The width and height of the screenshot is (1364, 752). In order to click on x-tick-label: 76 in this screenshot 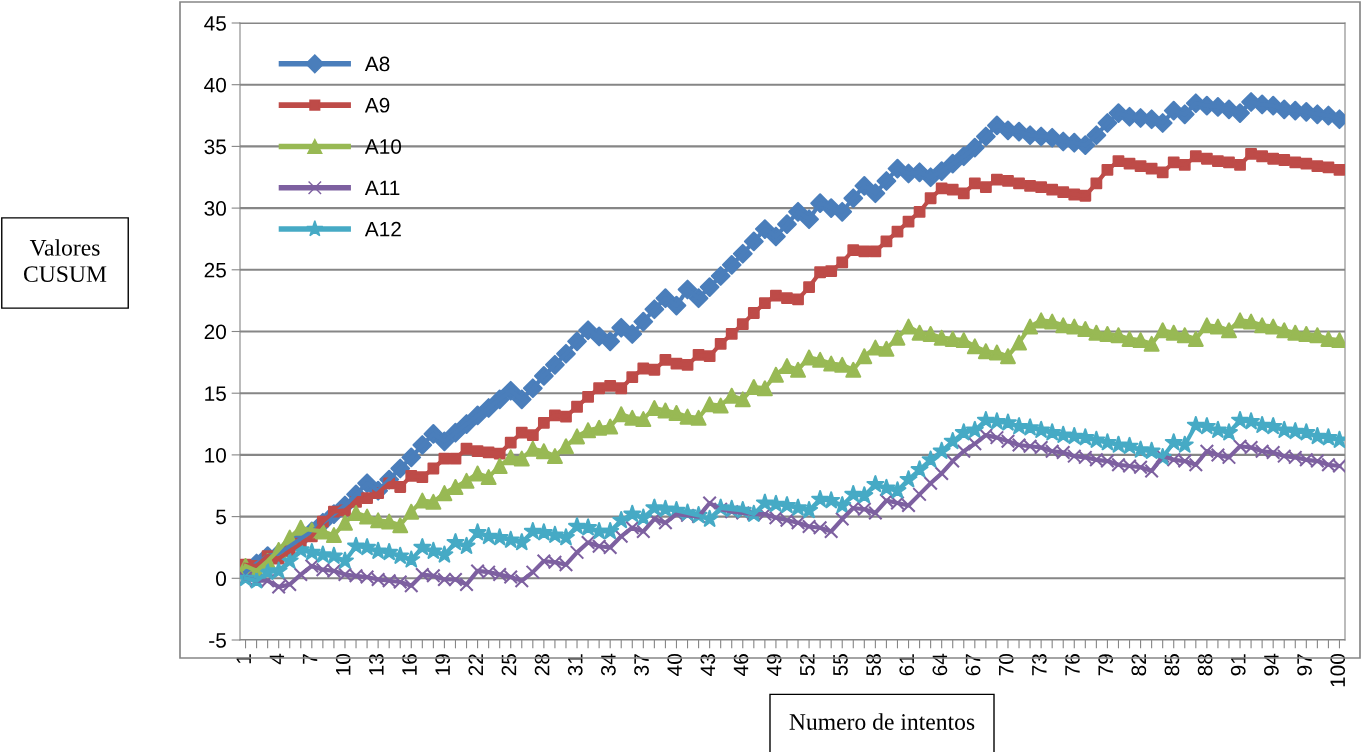, I will do `click(1072, 665)`.